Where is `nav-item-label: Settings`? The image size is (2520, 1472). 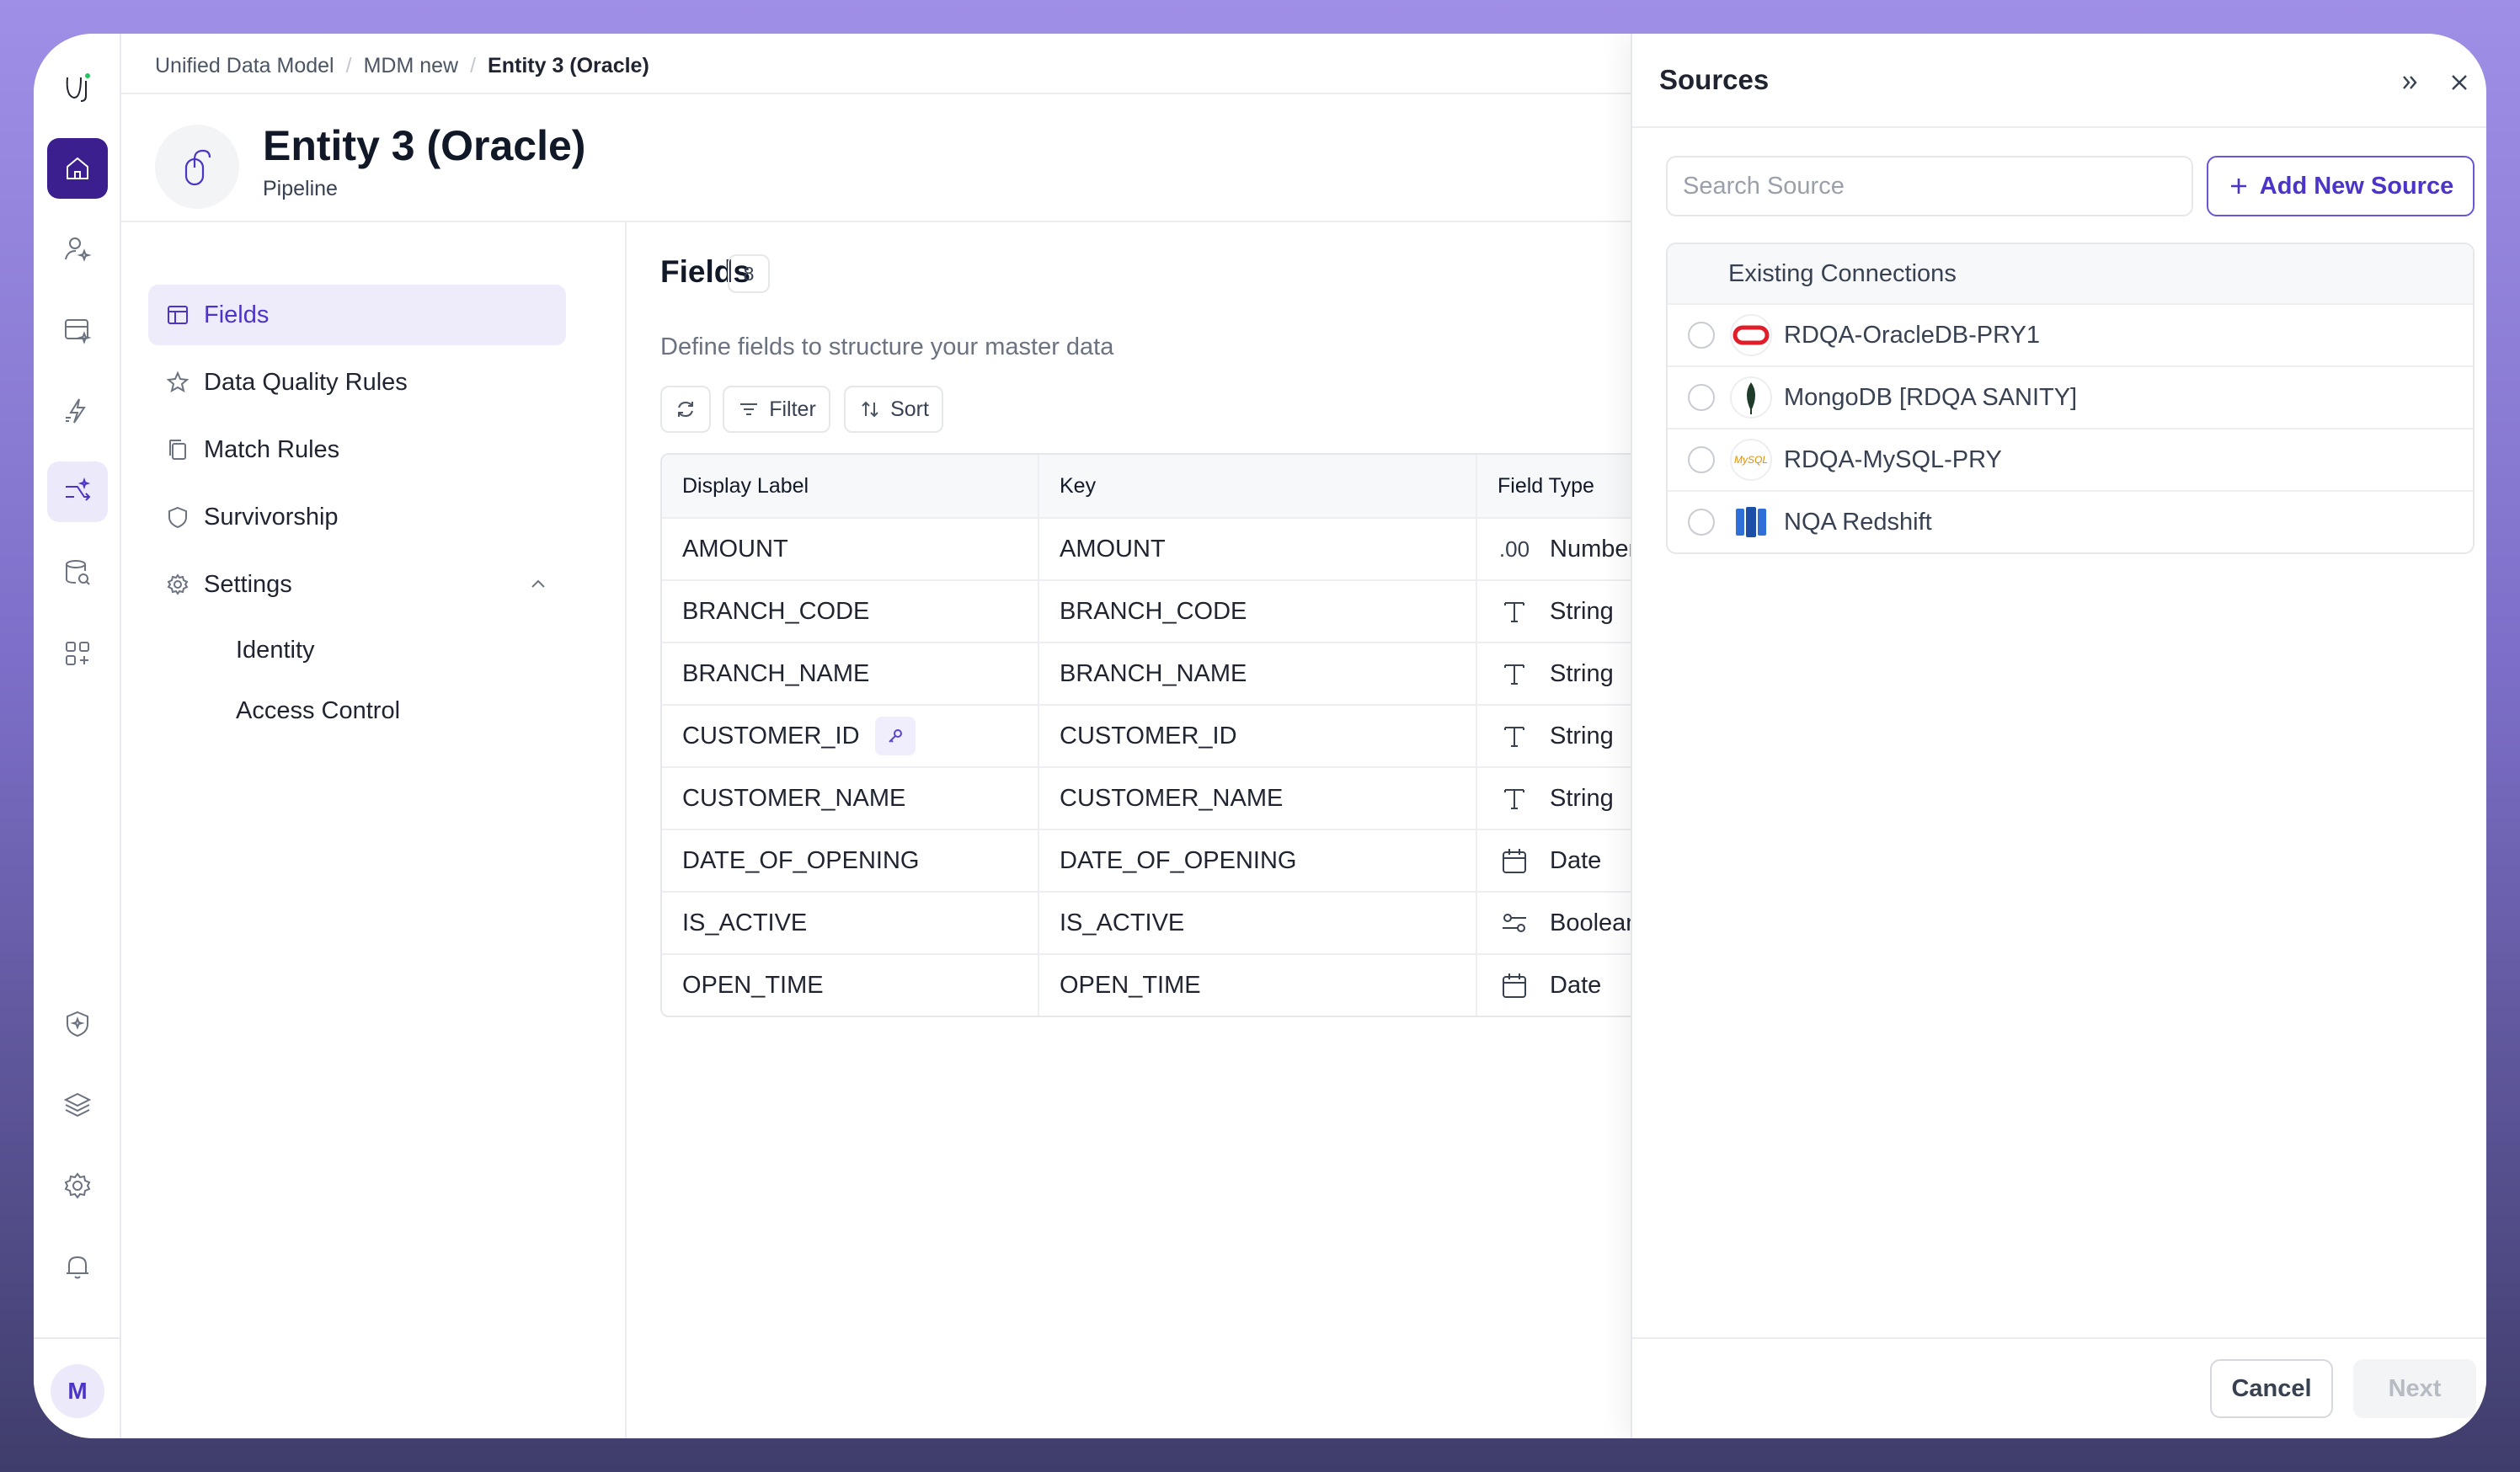 nav-item-label: Settings is located at coordinates (248, 584).